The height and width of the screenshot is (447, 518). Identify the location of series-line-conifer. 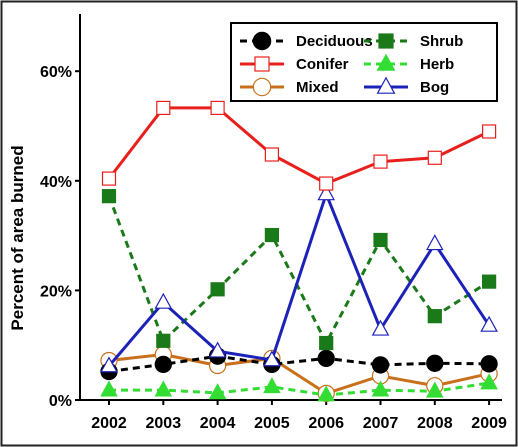
(298, 146).